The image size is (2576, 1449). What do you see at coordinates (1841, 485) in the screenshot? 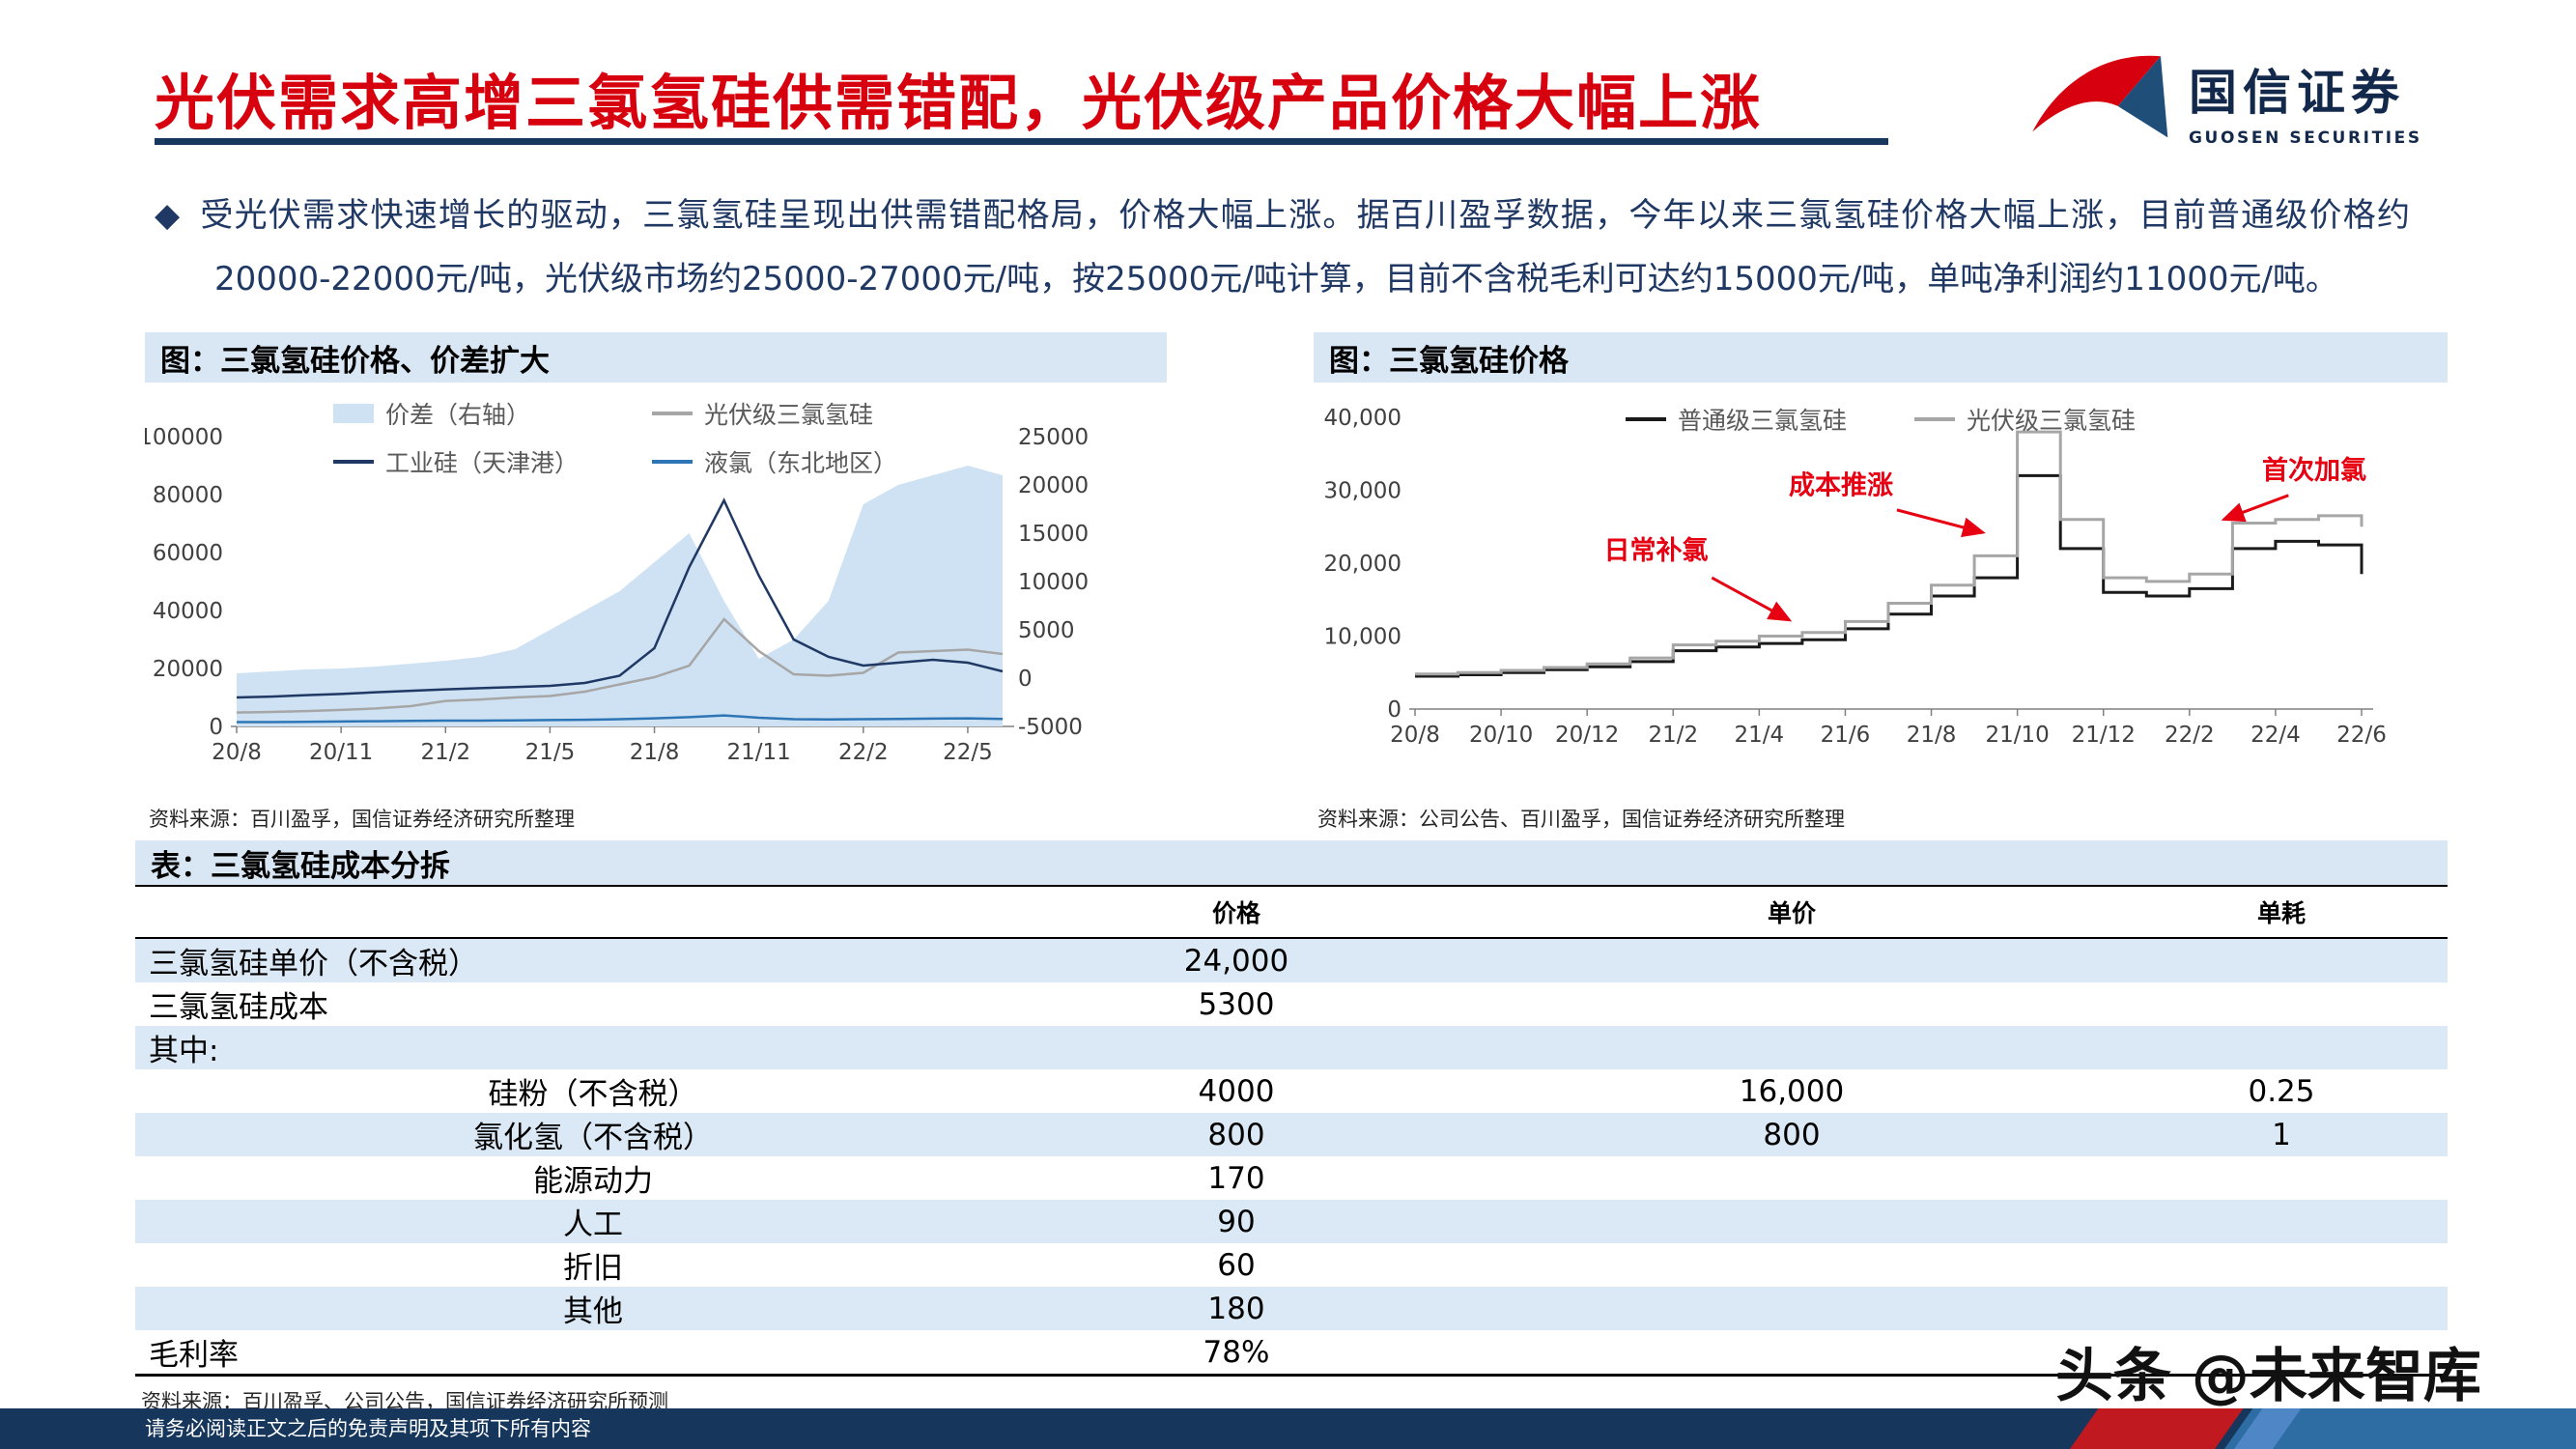
I see `annotation-label: 成本推涨` at bounding box center [1841, 485].